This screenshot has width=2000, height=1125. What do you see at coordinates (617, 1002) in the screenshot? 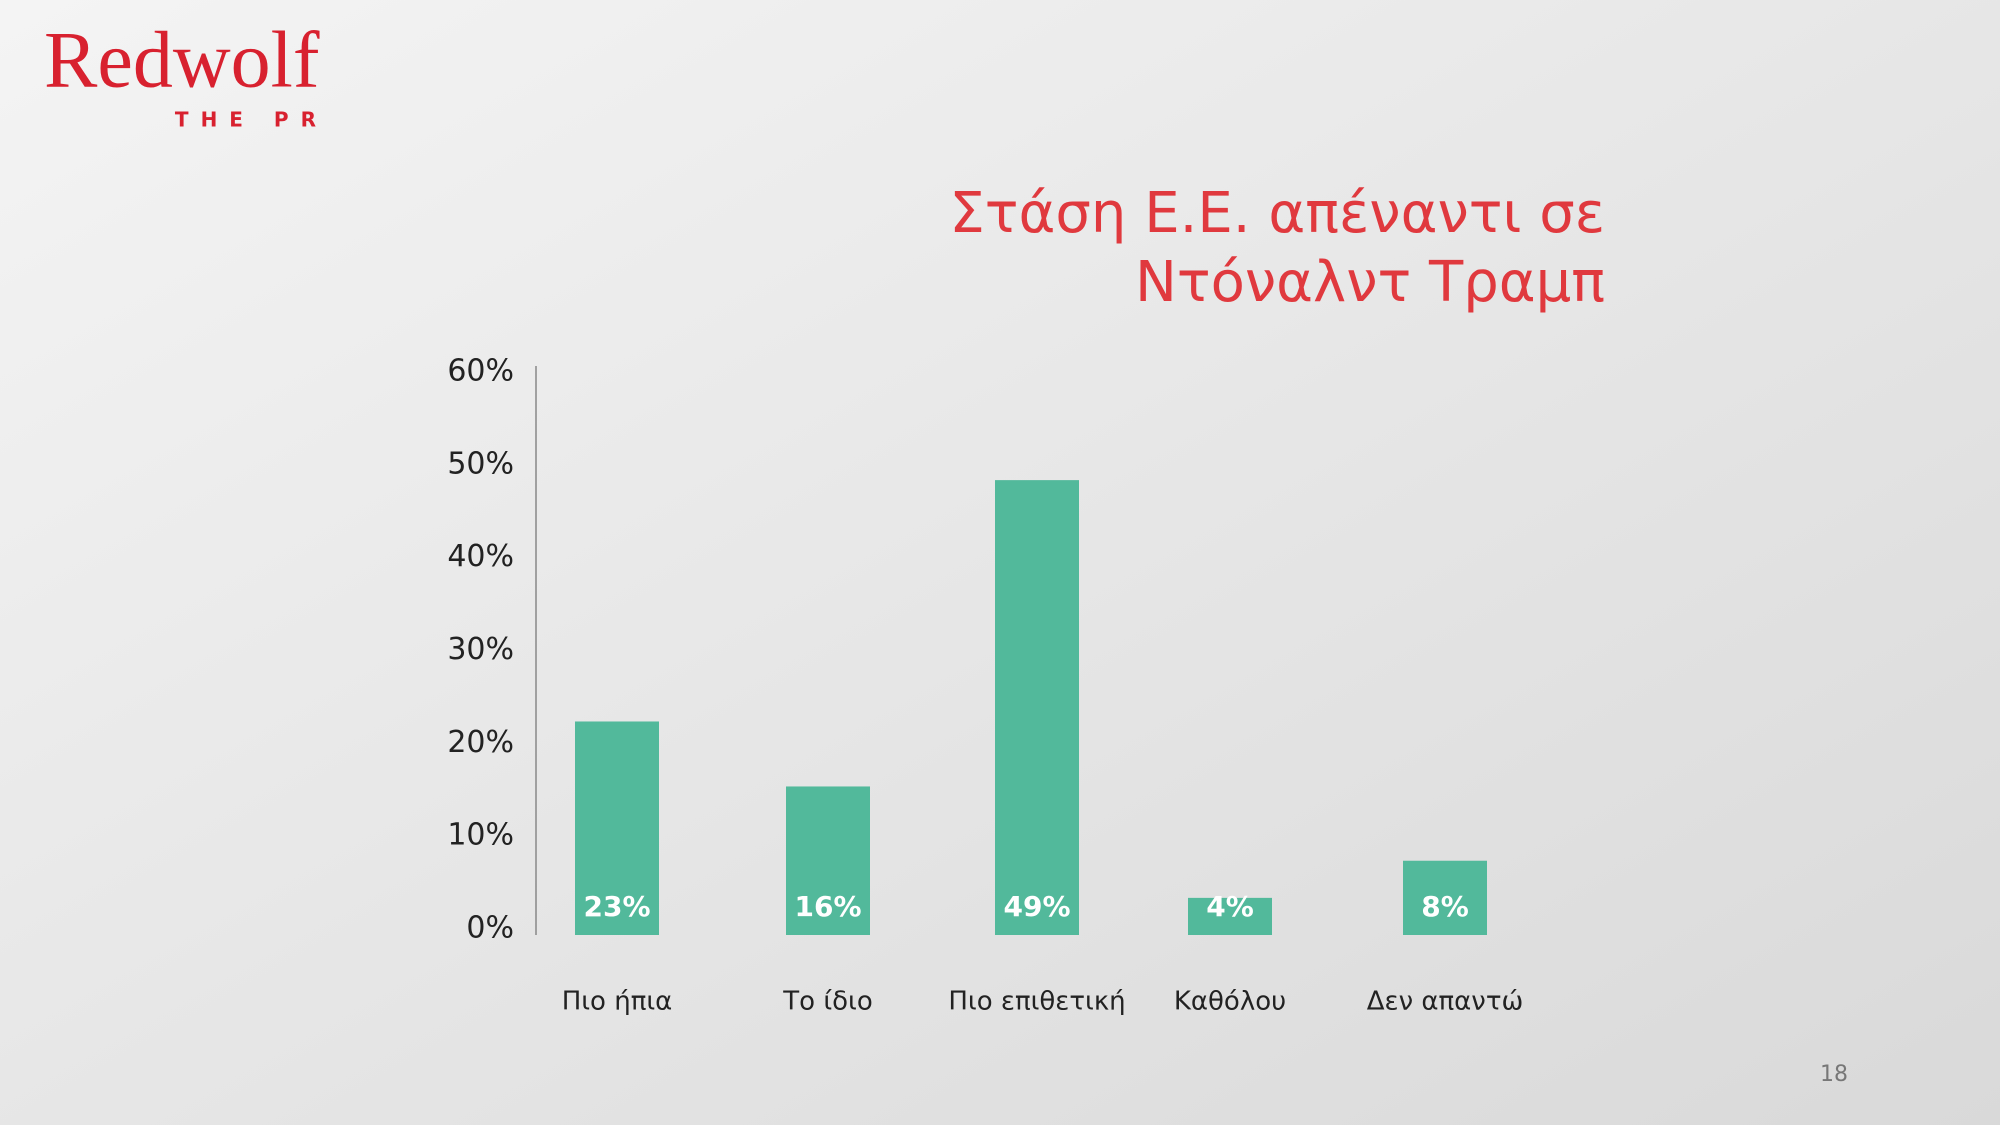
I see `x-tick-label: Πιο ήπια` at bounding box center [617, 1002].